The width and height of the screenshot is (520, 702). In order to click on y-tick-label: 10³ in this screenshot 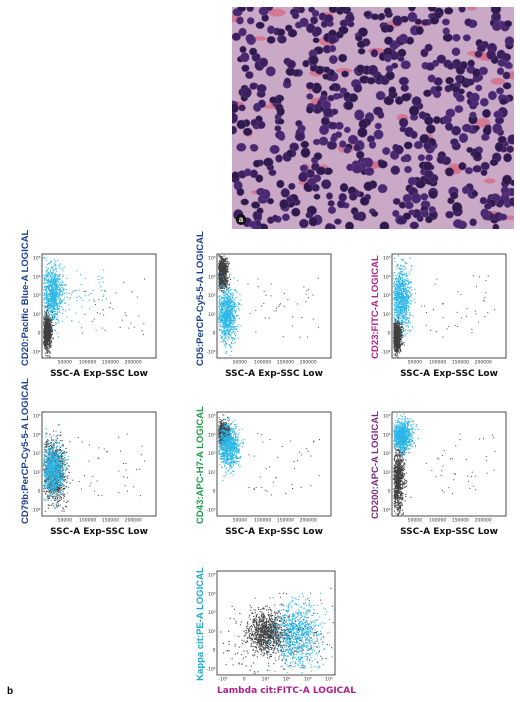, I will do `click(387, 454)`.